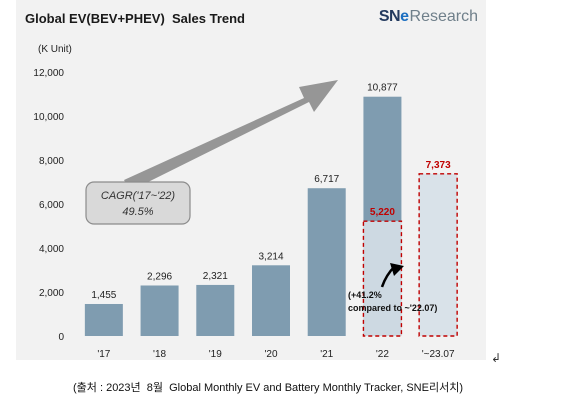  What do you see at coordinates (159, 354) in the screenshot?
I see `x-tick-label: '18` at bounding box center [159, 354].